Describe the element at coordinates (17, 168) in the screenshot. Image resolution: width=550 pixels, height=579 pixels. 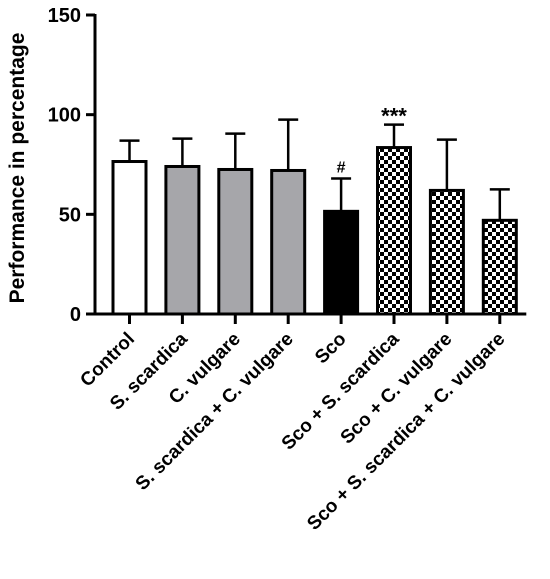
I see `y-axis-label: Performance in percentage` at that location.